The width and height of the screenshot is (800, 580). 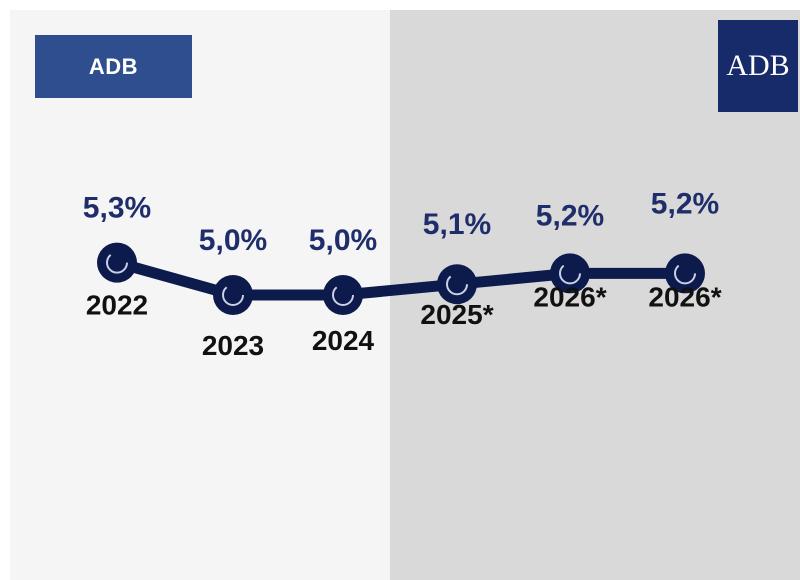 I want to click on adb-label-badge: ADB, so click(x=113, y=66).